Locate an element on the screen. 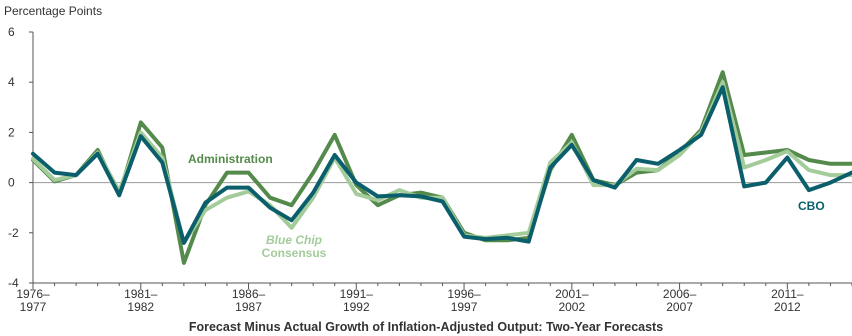 This screenshot has width=852, height=336. x-tick-label-top: 1981– is located at coordinates (141, 294).